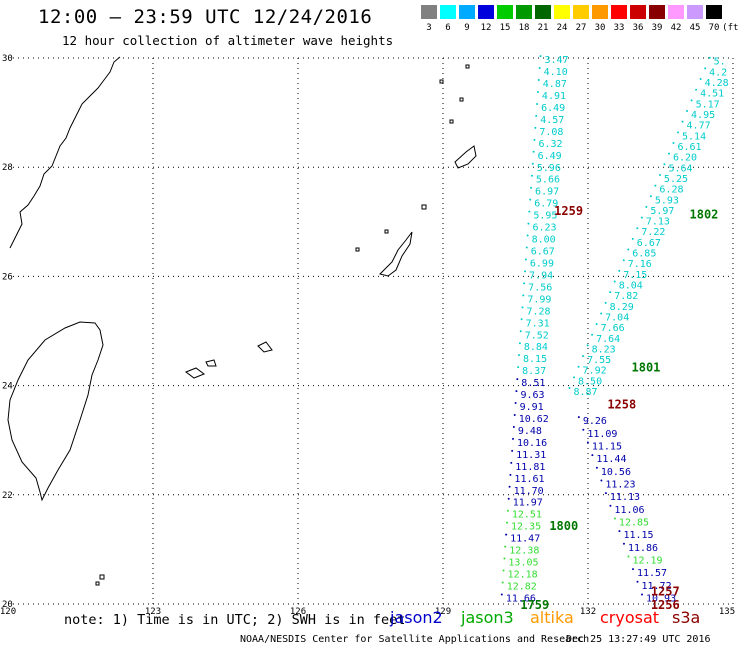 The width and height of the screenshot is (740, 650). Describe the element at coordinates (531, 455) in the screenshot. I see `wave-height-value: 11.31` at that location.